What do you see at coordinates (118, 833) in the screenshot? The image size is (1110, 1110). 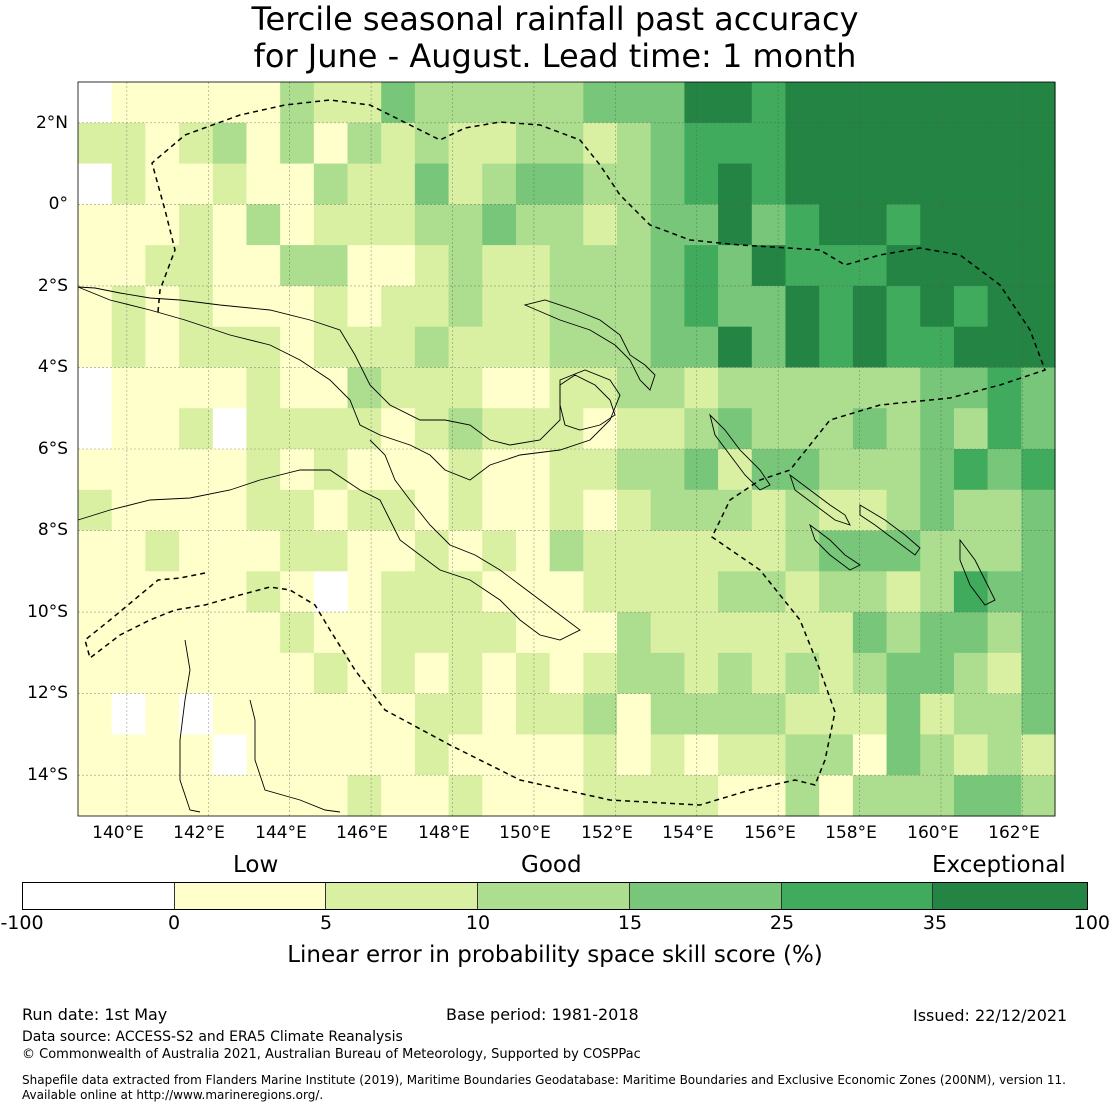 I see `lon-label-140e: 140°E` at bounding box center [118, 833].